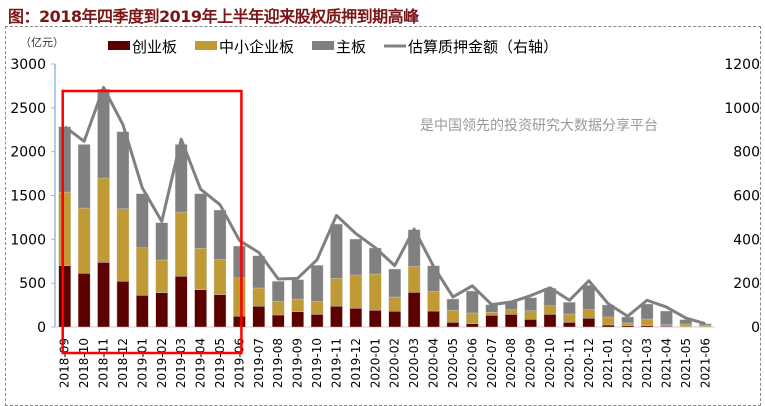 Image resolution: width=765 pixels, height=406 pixels. What do you see at coordinates (356, 257) in the screenshot?
I see `bar-主板-2019-12` at bounding box center [356, 257].